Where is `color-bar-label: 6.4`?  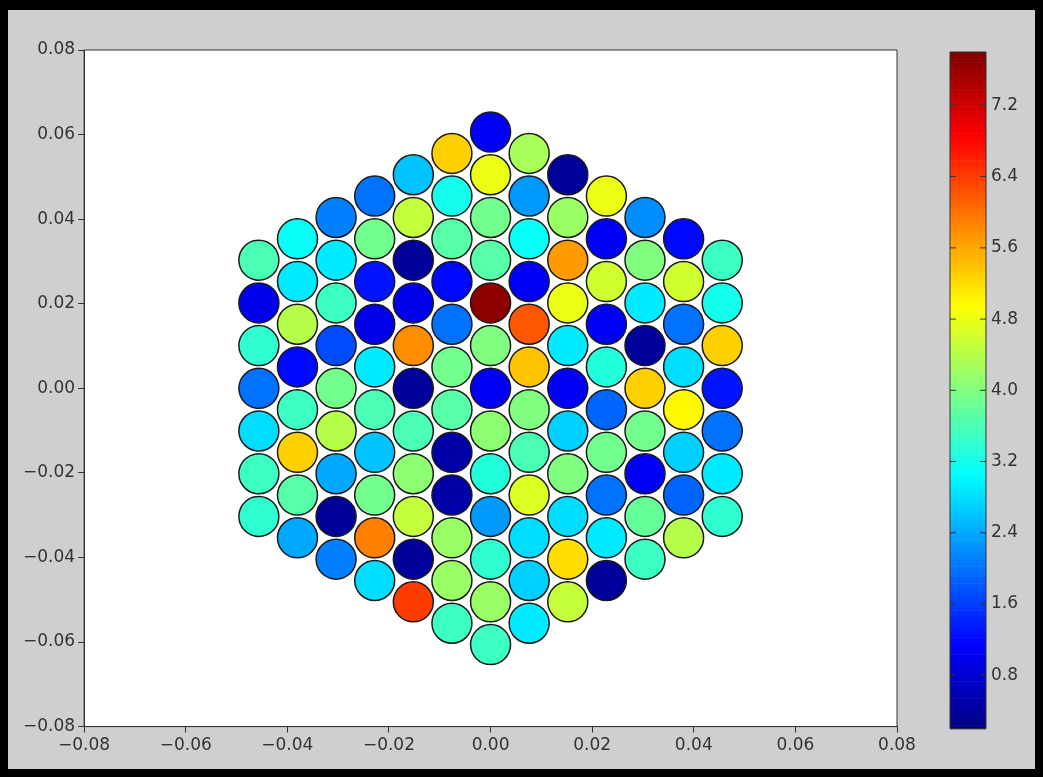
color-bar-label: 6.4 is located at coordinates (1005, 175).